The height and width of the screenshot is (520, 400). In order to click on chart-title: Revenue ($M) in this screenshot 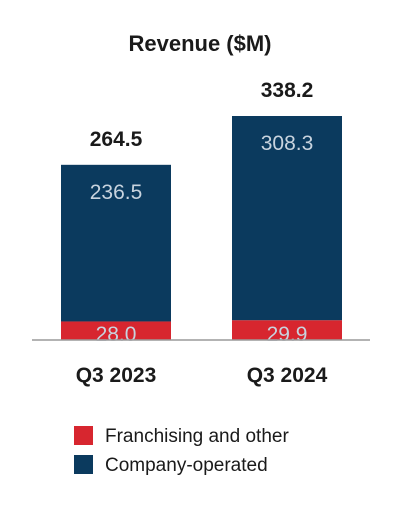, I will do `click(199, 43)`.